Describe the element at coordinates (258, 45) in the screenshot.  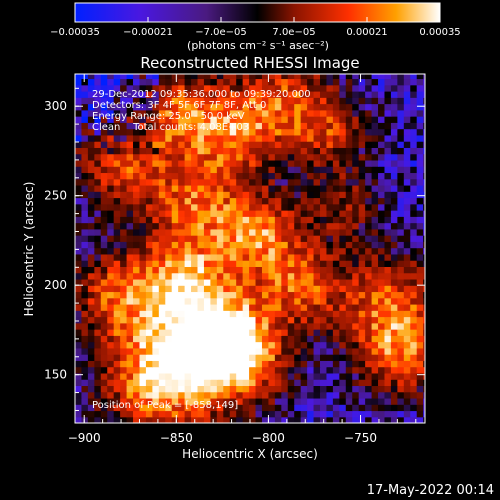
I see `colorbar-units: (photons cm⁻² s⁻¹ asec⁻²)` at that location.